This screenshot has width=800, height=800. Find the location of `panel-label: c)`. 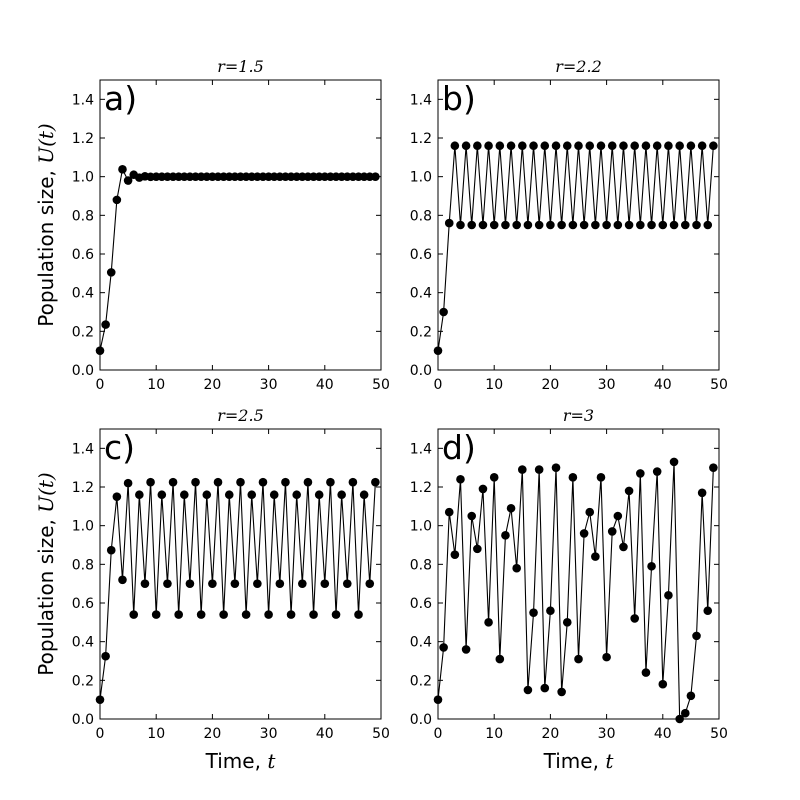

panel-label: c) is located at coordinates (119, 447).